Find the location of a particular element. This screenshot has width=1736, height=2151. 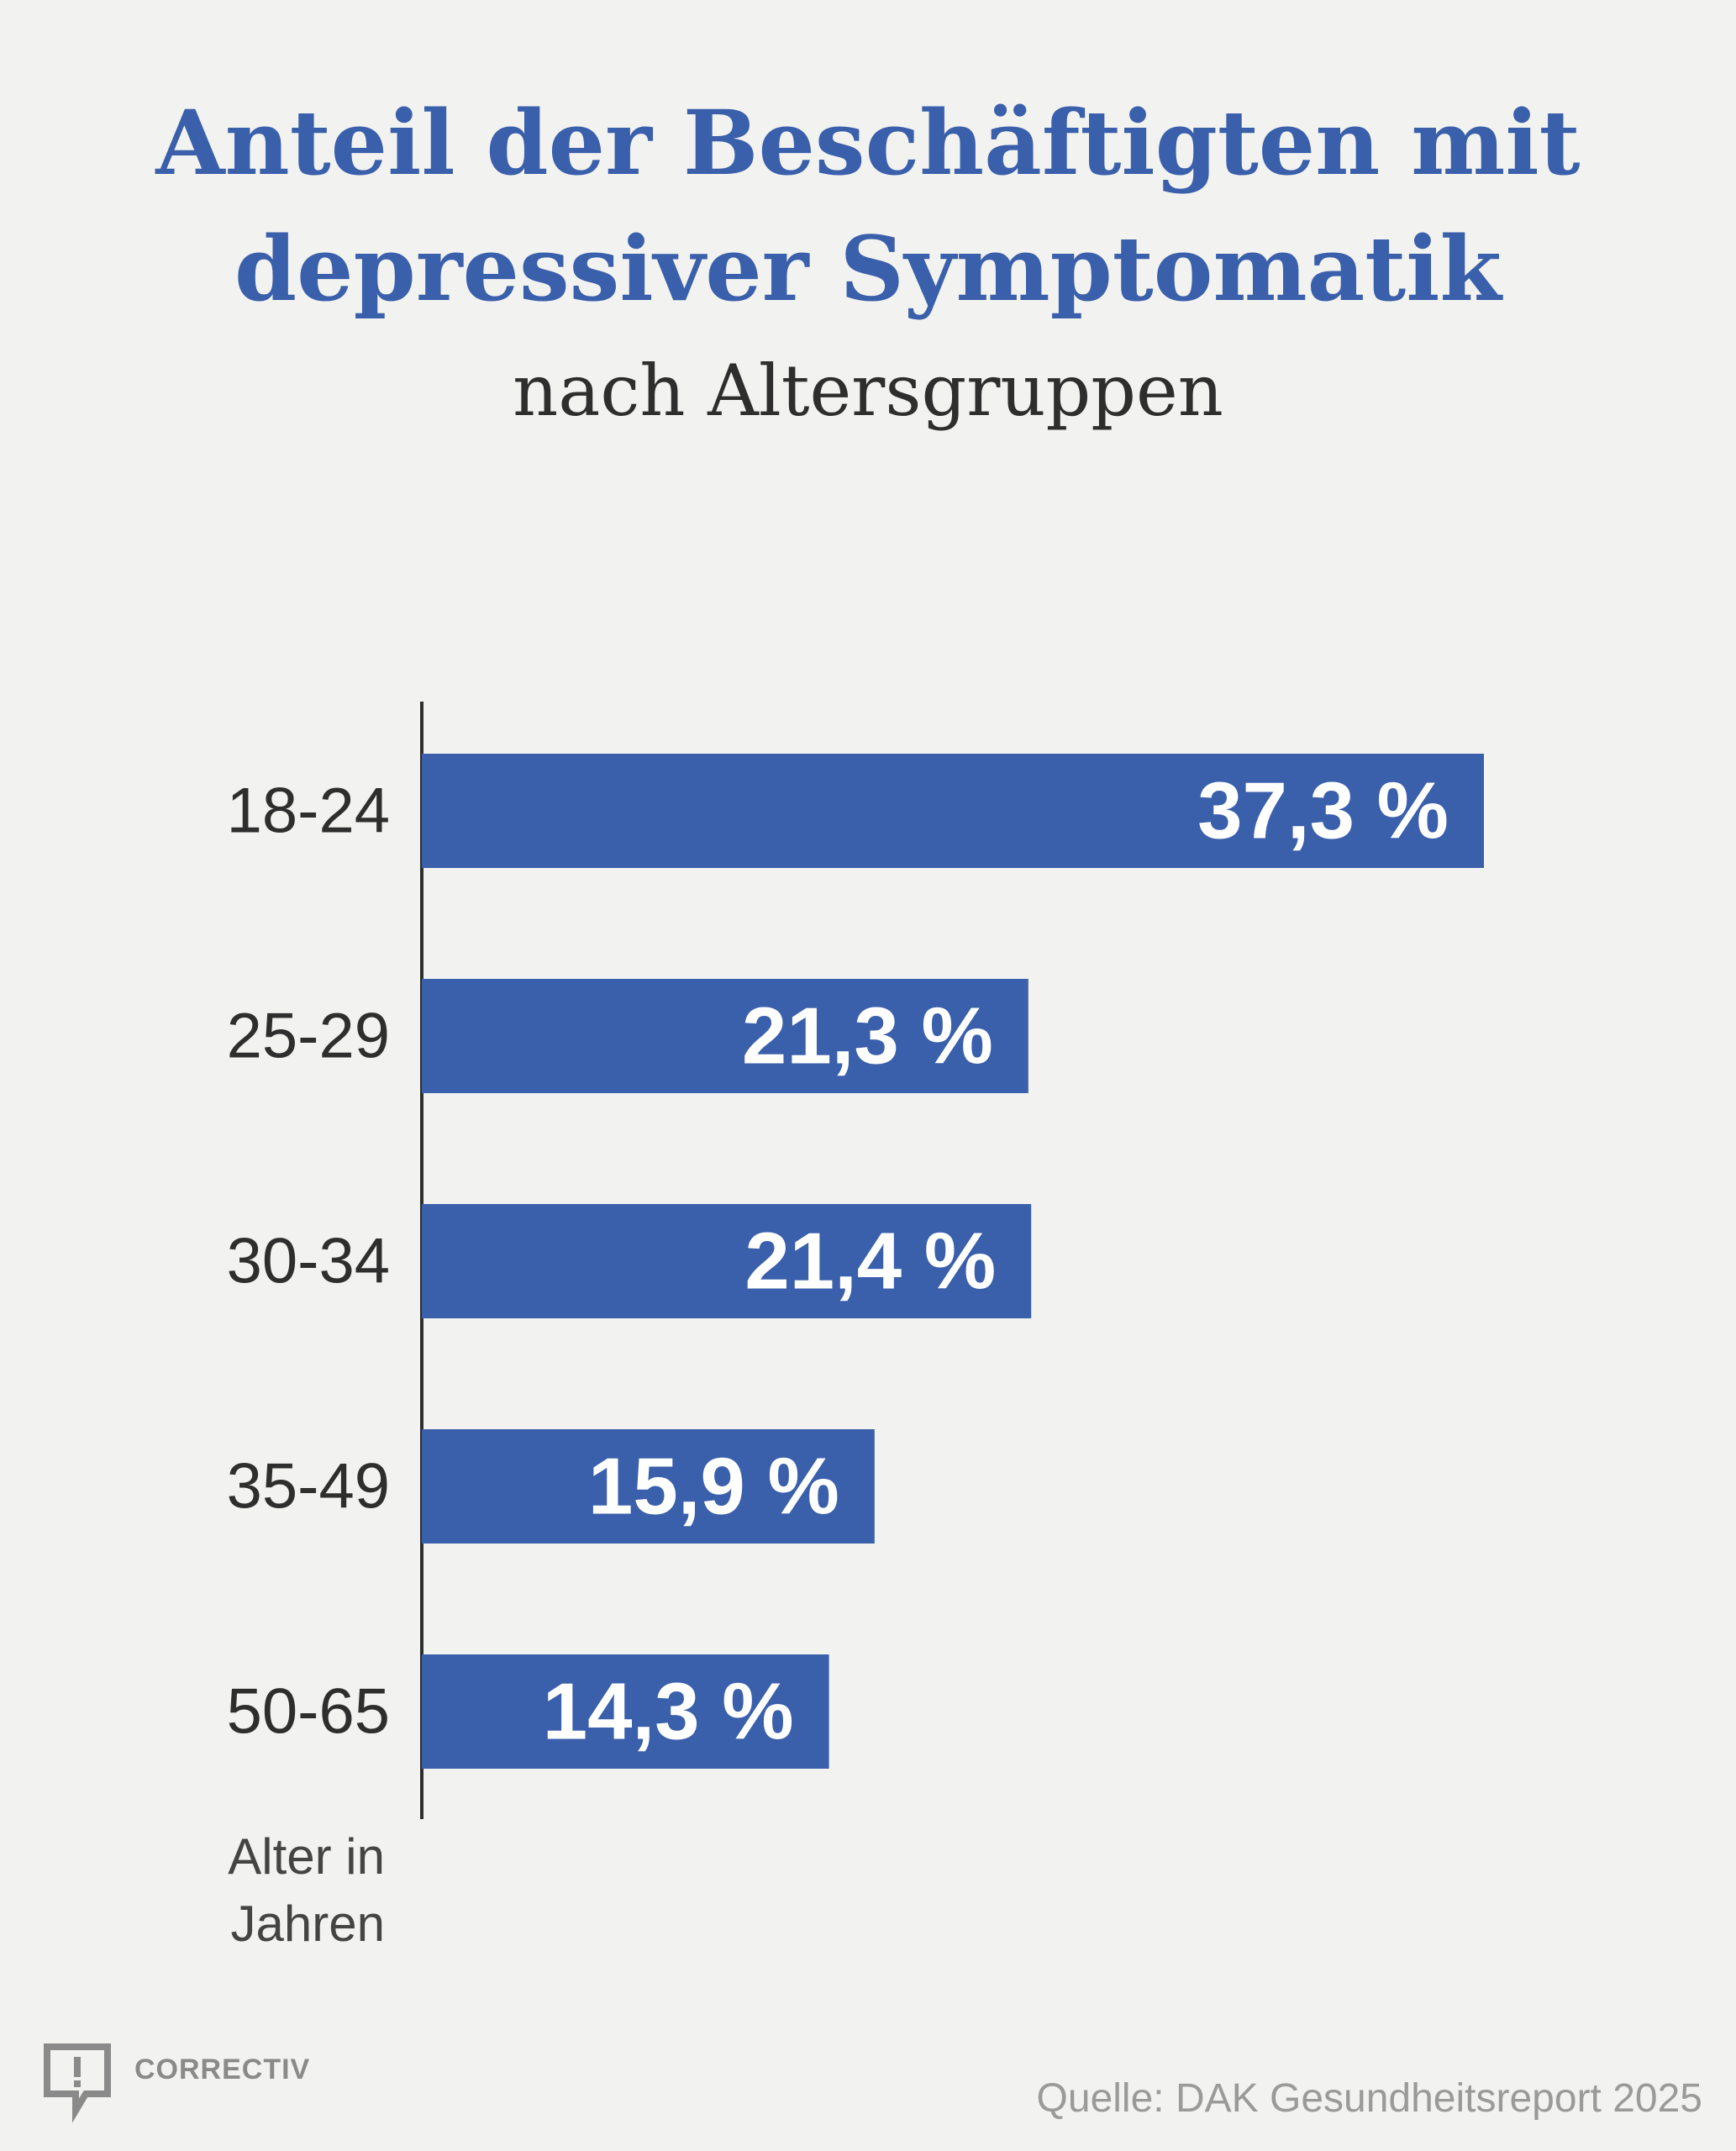

y-axis-label: Alter in Jahren is located at coordinates (306, 1891).